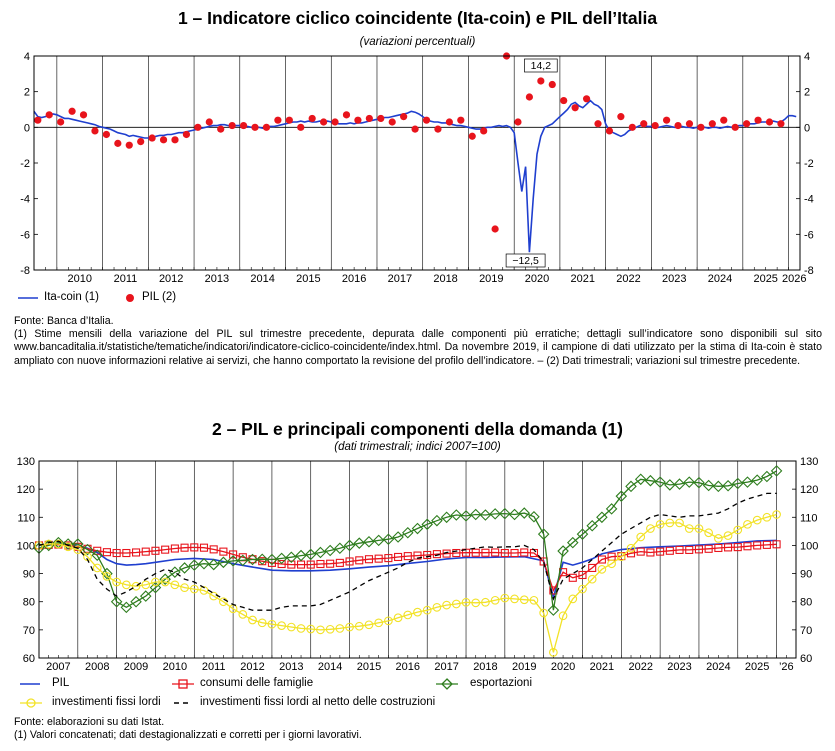  What do you see at coordinates (31, 703) in the screenshot?
I see `legend-invest-swatch` at bounding box center [31, 703].